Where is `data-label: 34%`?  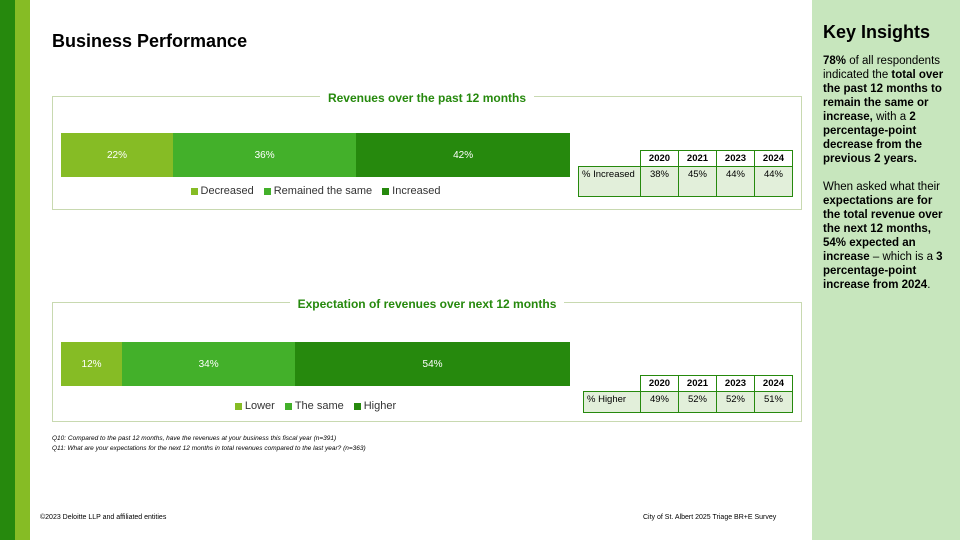
data-label: 34% is located at coordinates (208, 364).